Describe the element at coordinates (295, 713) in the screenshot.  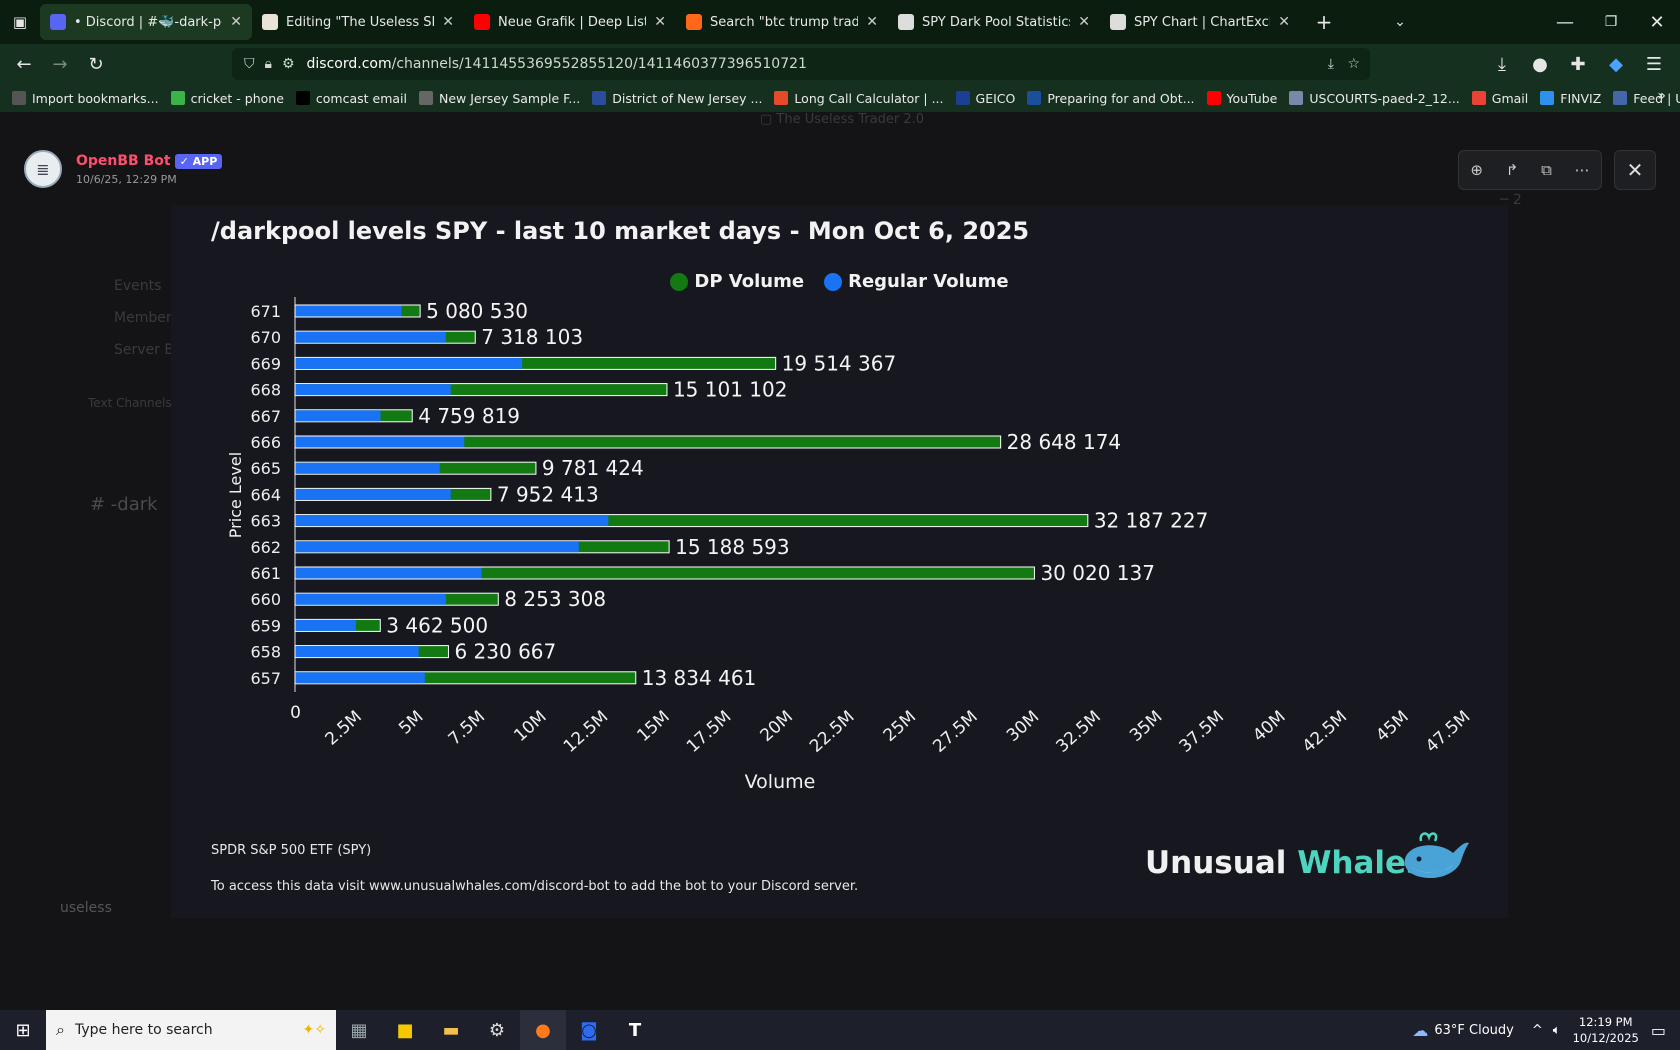
I see `x-tick-label: 0` at that location.